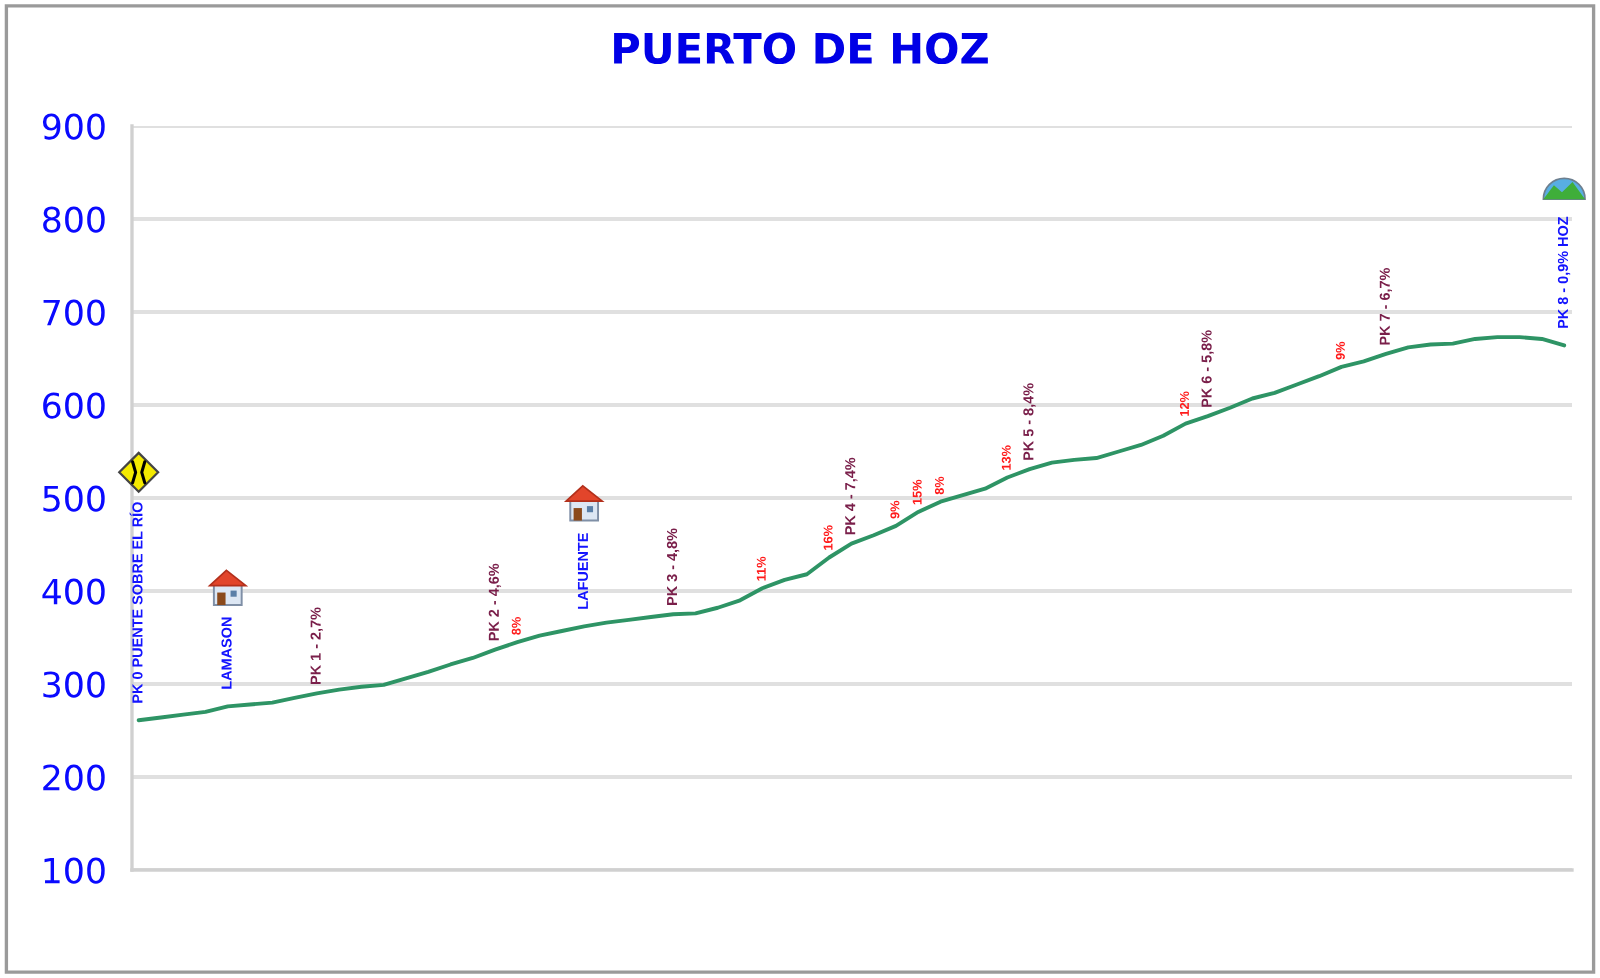 This screenshot has height=978, width=1600. Describe the element at coordinates (73, 126) in the screenshot. I see `y-tick-label: 900` at that location.